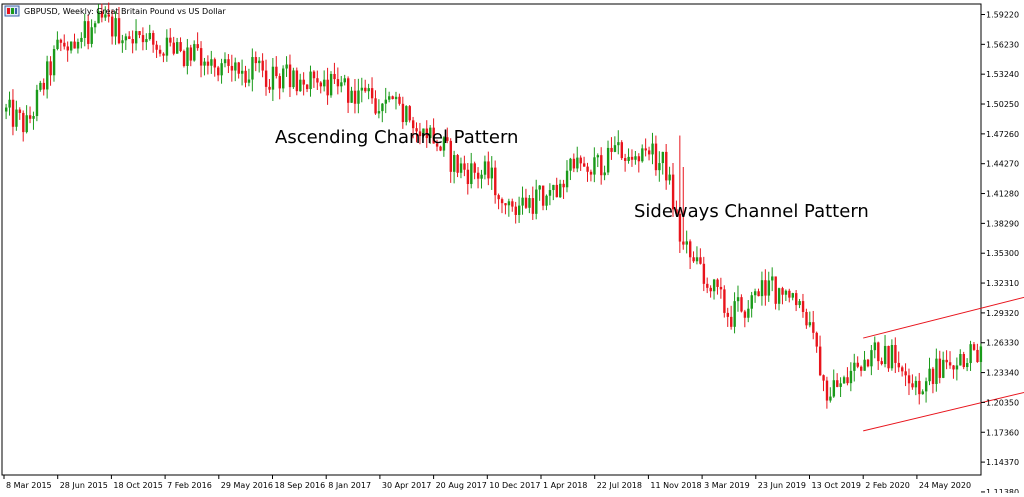 This screenshot has height=497, width=1024. Describe the element at coordinates (1002, 74) in the screenshot. I see `y-tick-label: 1.53240` at that location.